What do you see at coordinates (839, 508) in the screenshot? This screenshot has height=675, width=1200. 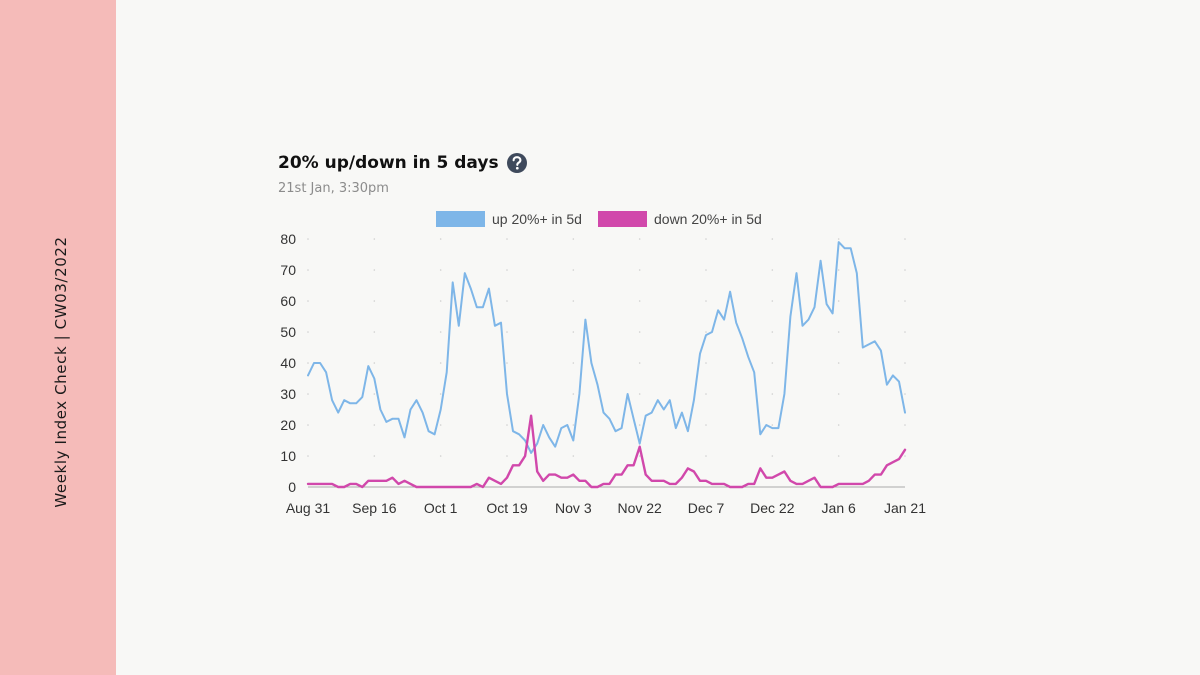 I see `x-tick-label: Jan 6` at bounding box center [839, 508].